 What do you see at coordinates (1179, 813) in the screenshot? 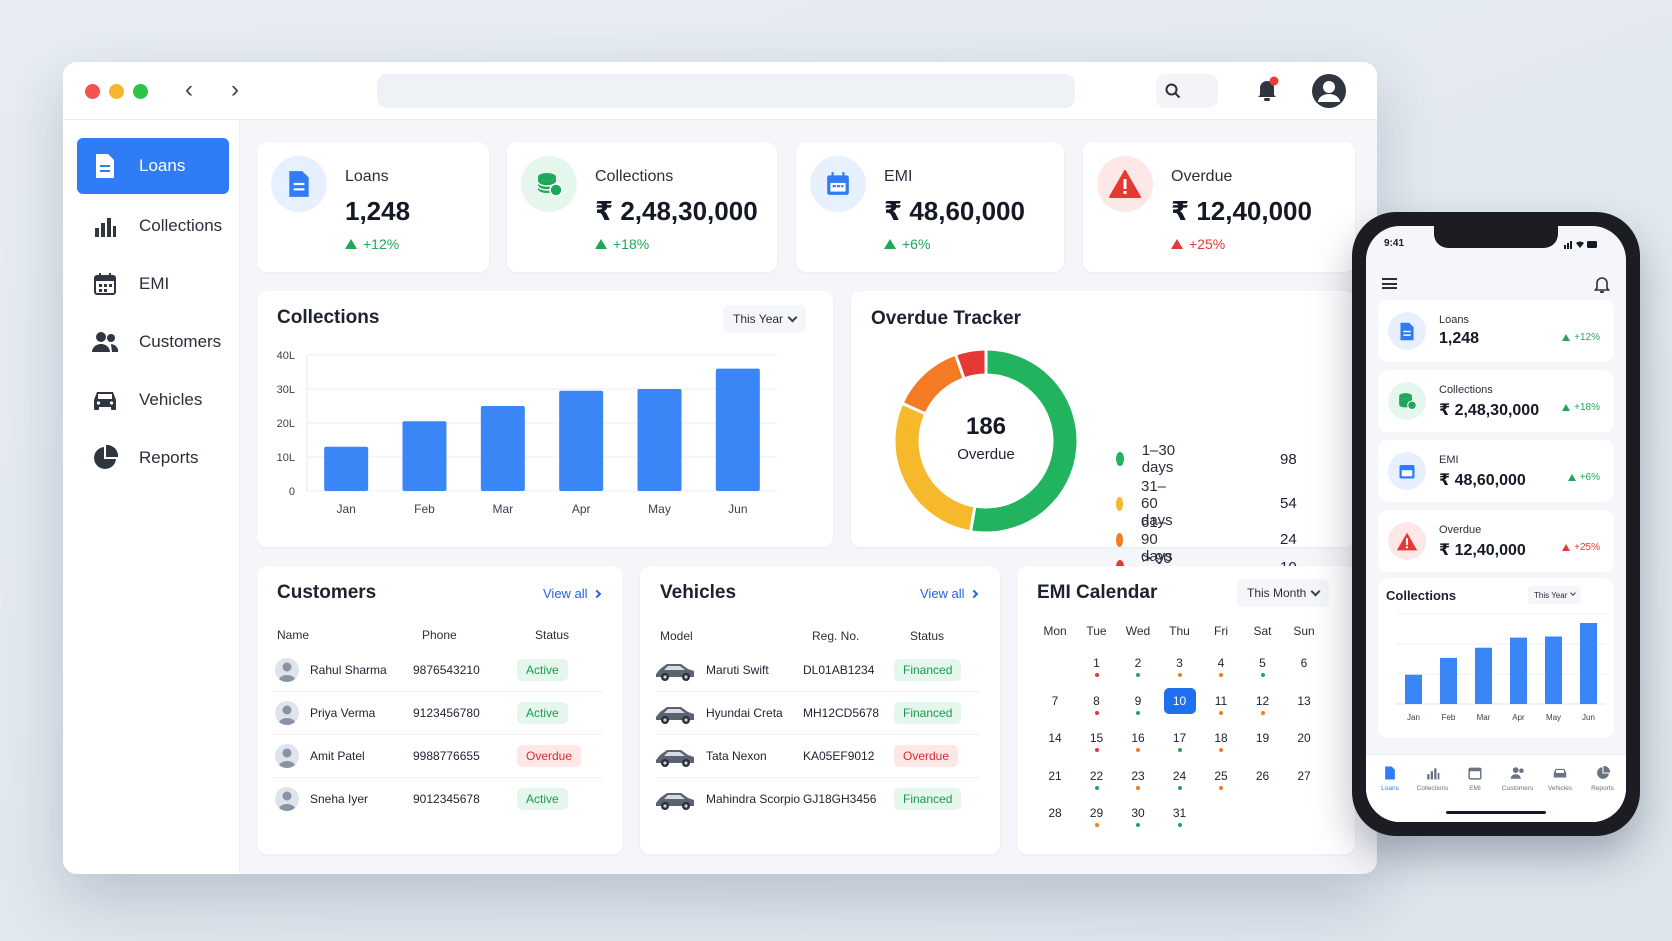
I see `calendar-day: 31` at bounding box center [1179, 813].